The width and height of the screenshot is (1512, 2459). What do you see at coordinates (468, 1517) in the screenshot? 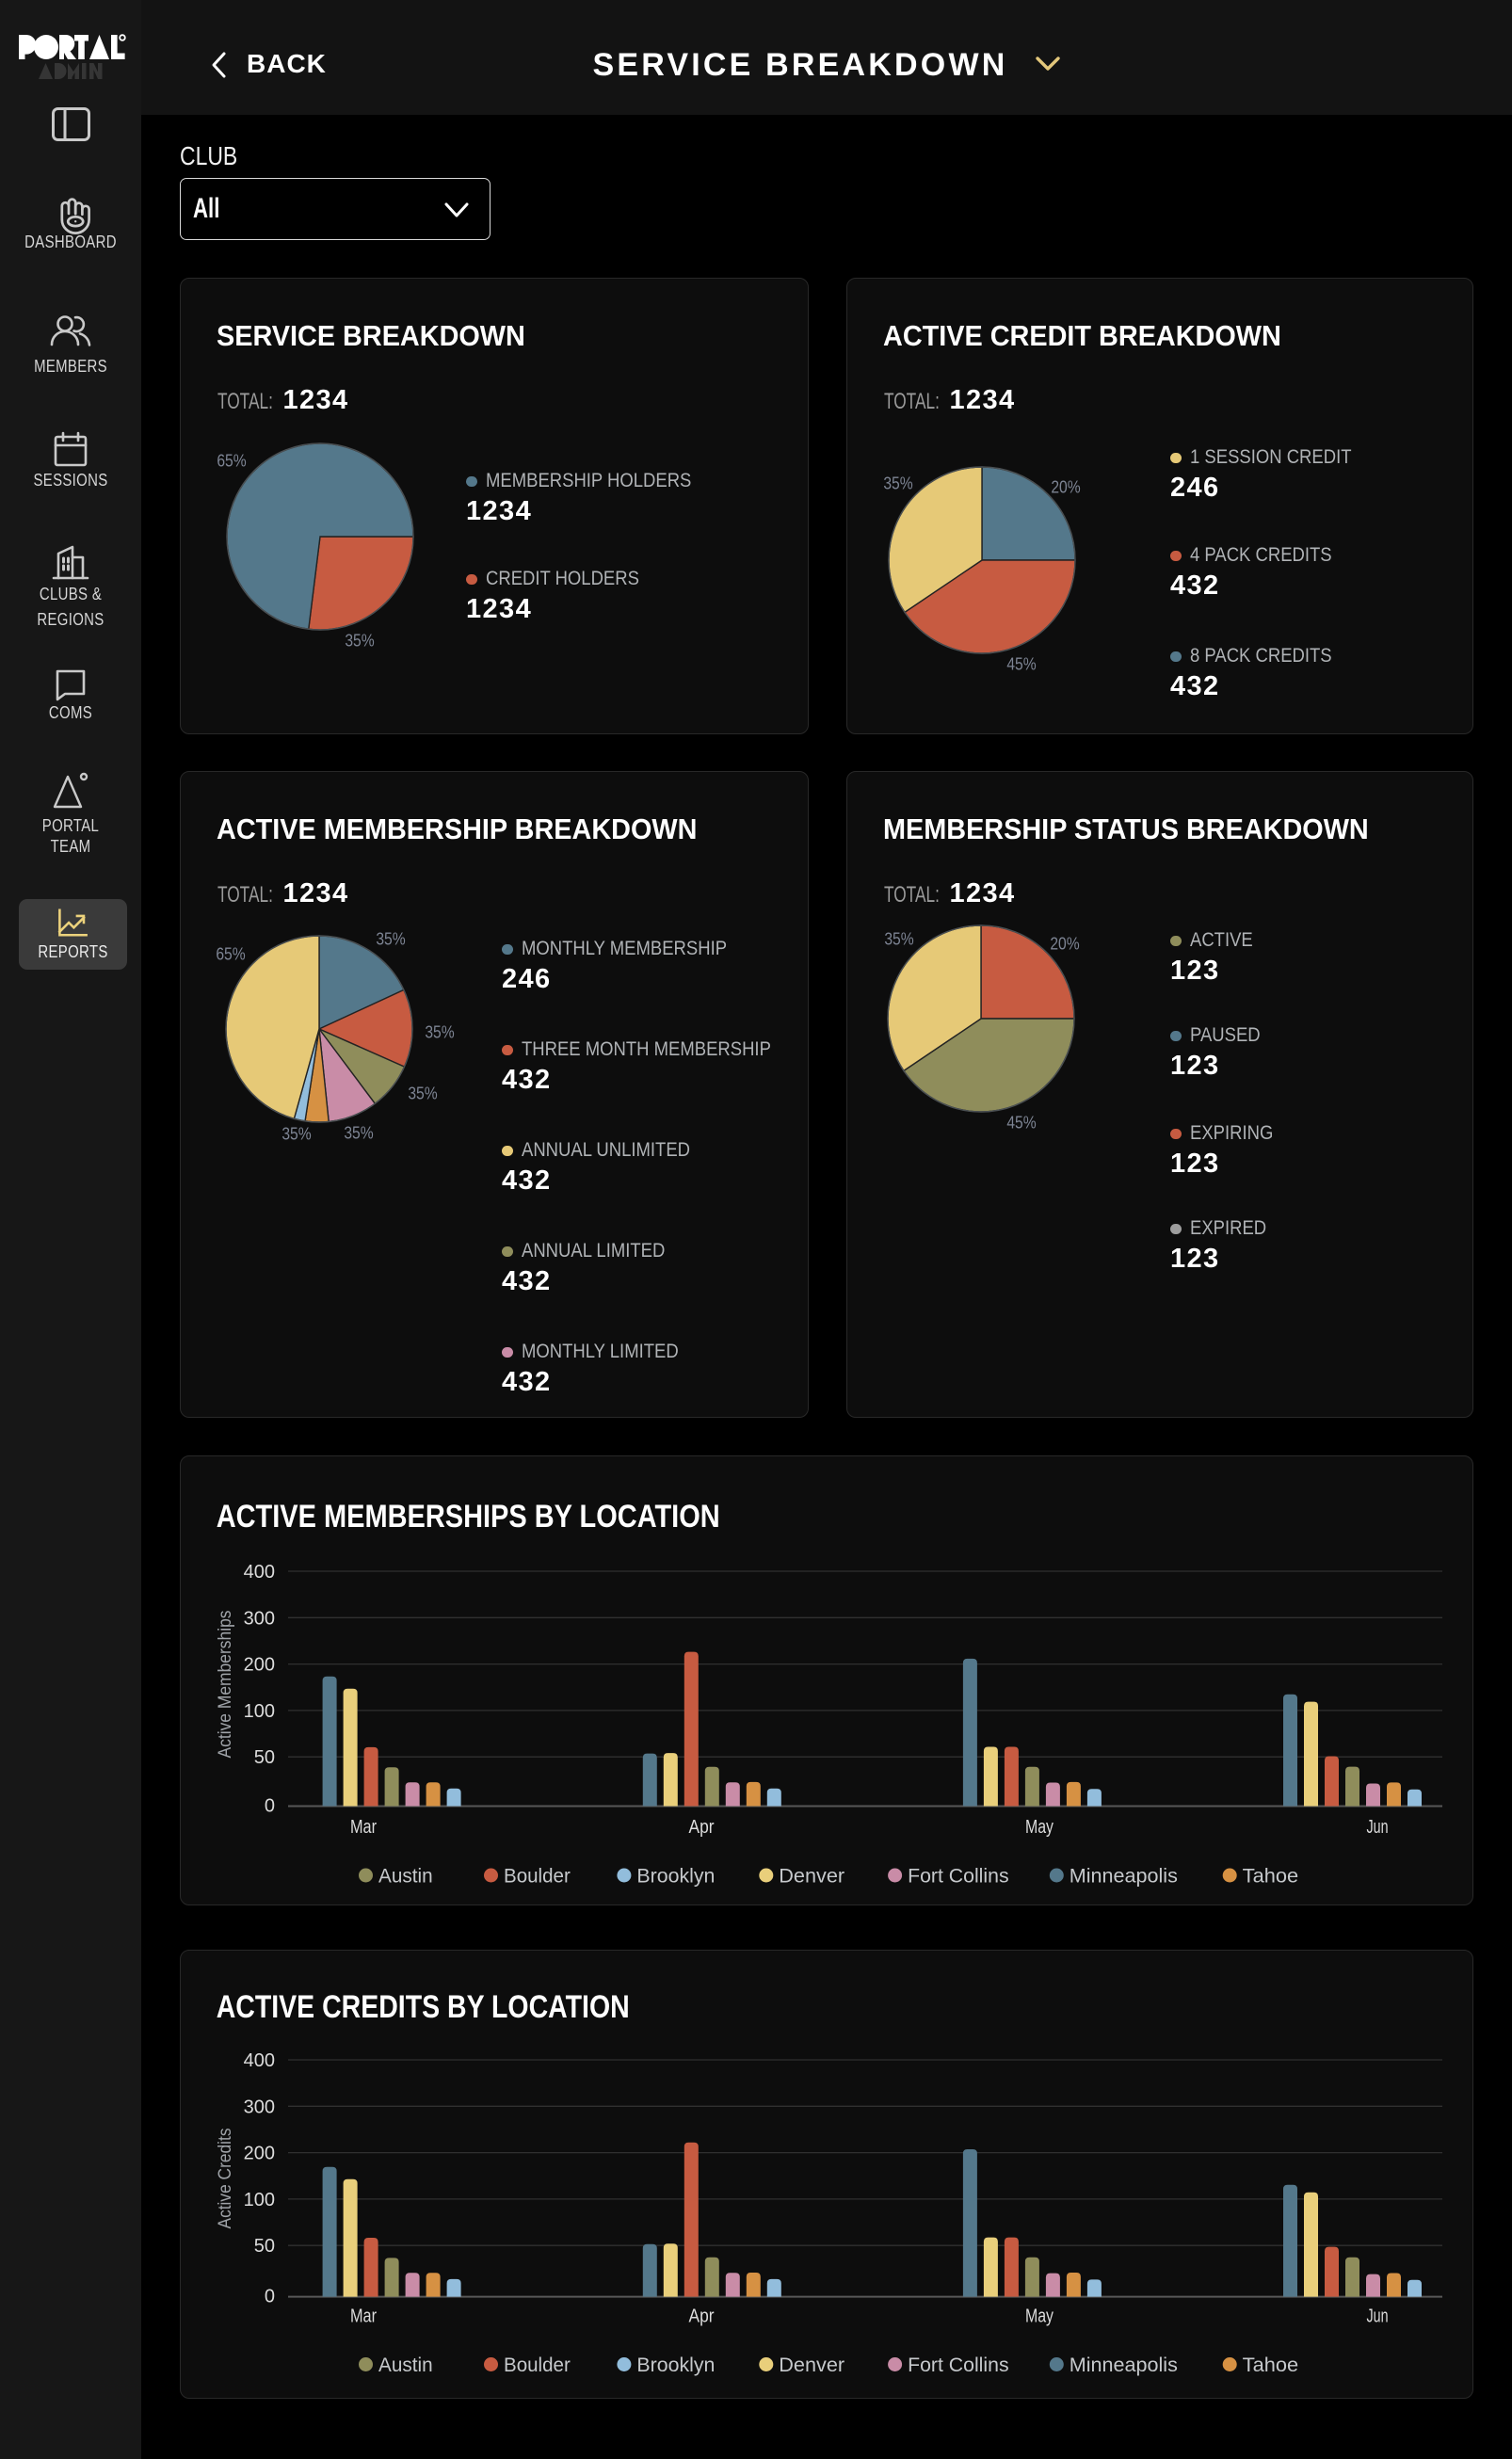
I see `svg-text: ACTIVE MEMBERSHIPS BY LOCATION` at bounding box center [468, 1517].